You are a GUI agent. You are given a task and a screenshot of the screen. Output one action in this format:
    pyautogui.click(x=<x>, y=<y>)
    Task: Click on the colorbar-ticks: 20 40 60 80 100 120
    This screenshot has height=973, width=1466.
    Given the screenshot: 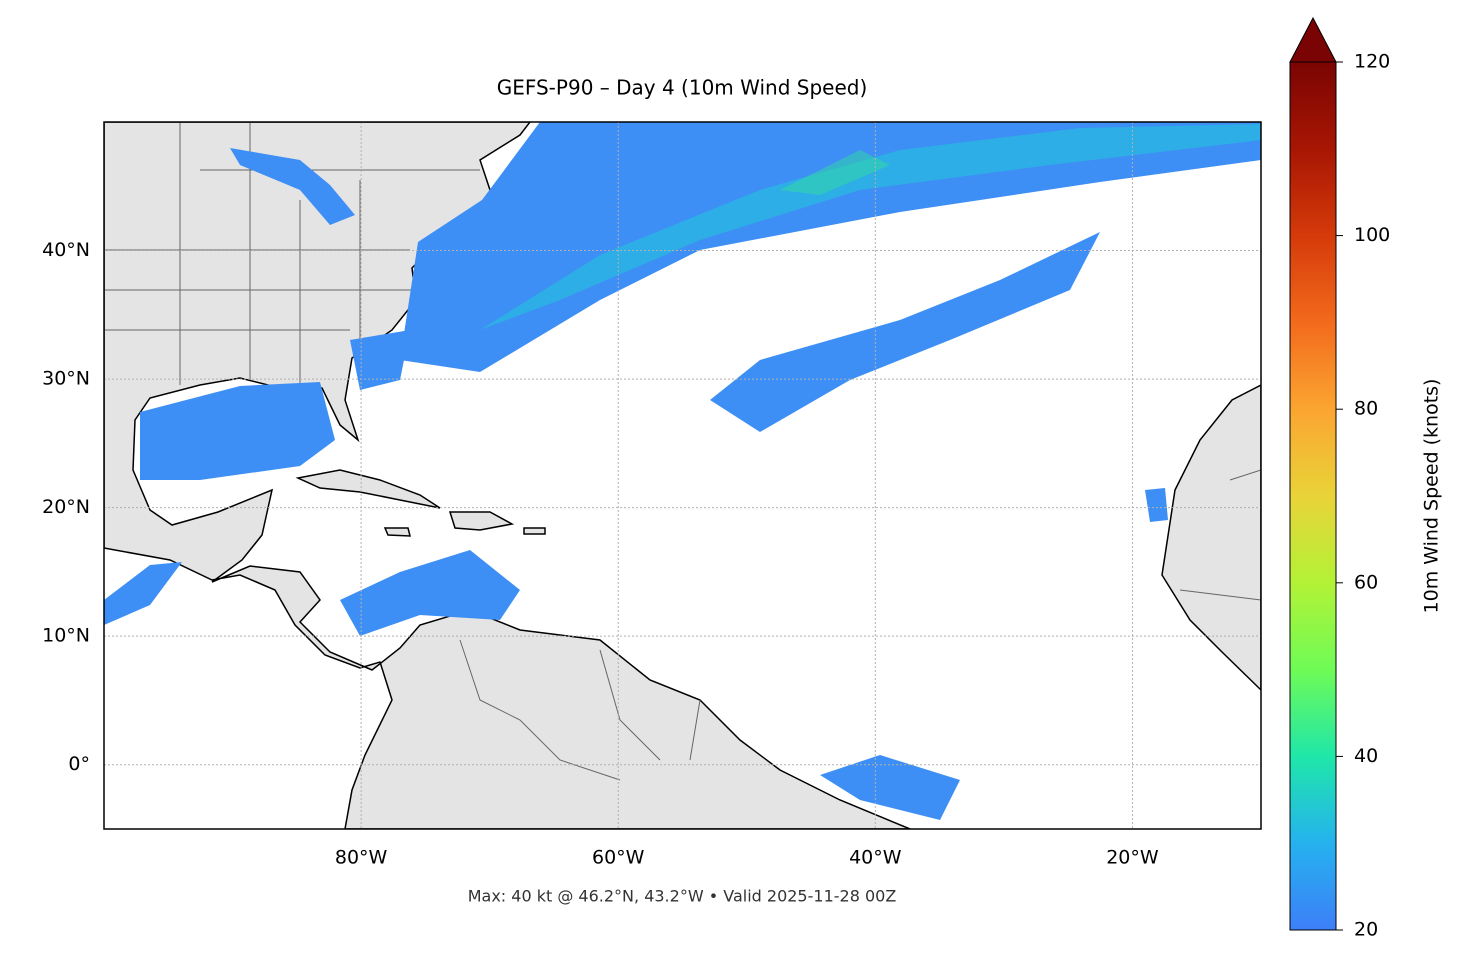 What is the action you would take?
    pyautogui.click(x=1363, y=496)
    